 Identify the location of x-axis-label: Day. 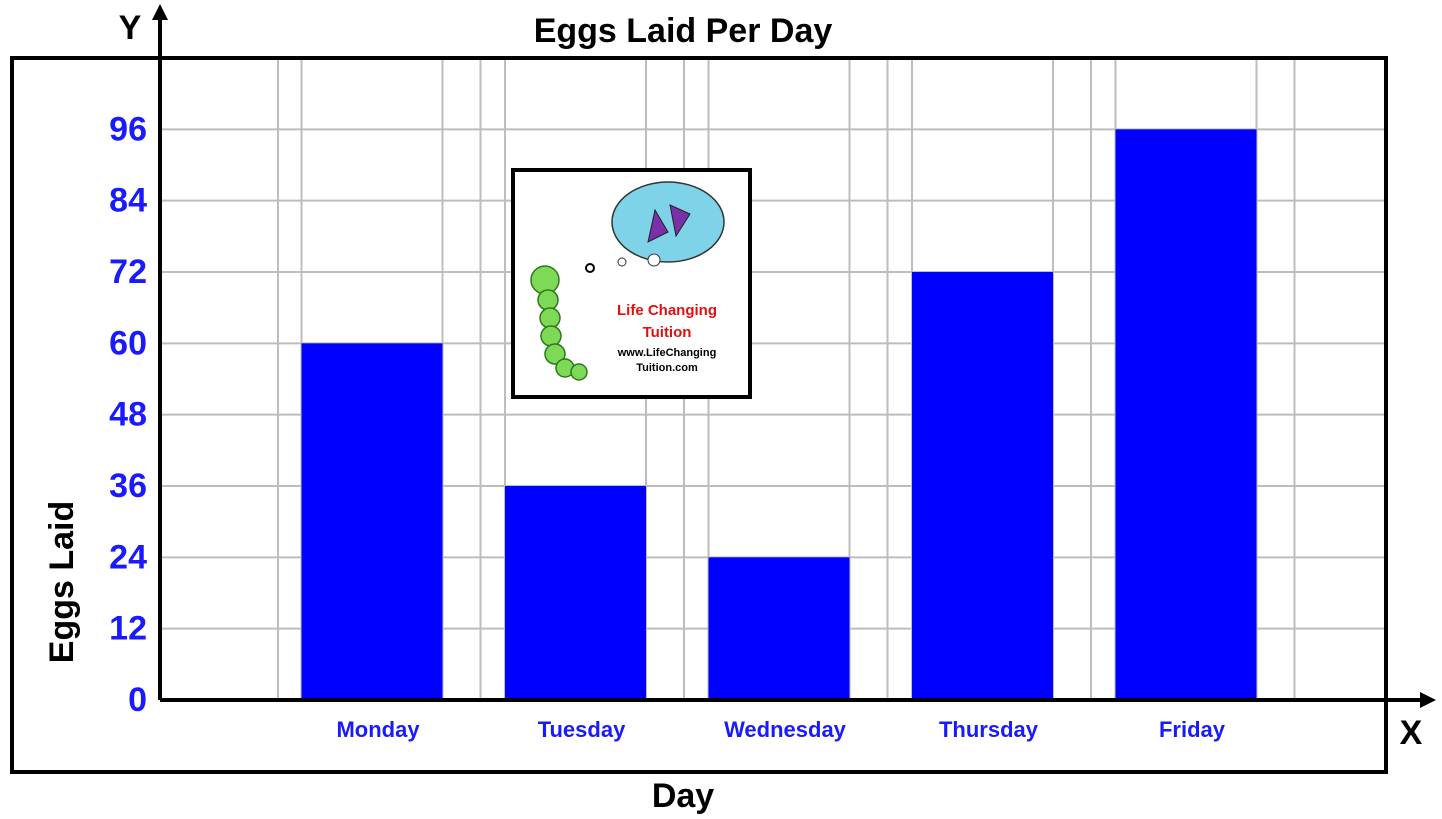
(683, 796).